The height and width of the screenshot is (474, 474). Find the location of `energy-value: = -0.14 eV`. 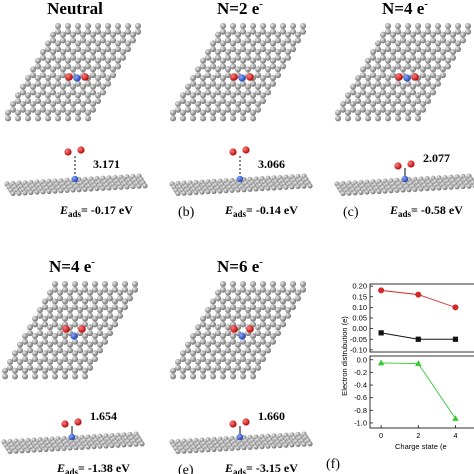

energy-value: = -0.14 eV is located at coordinates (272, 210).